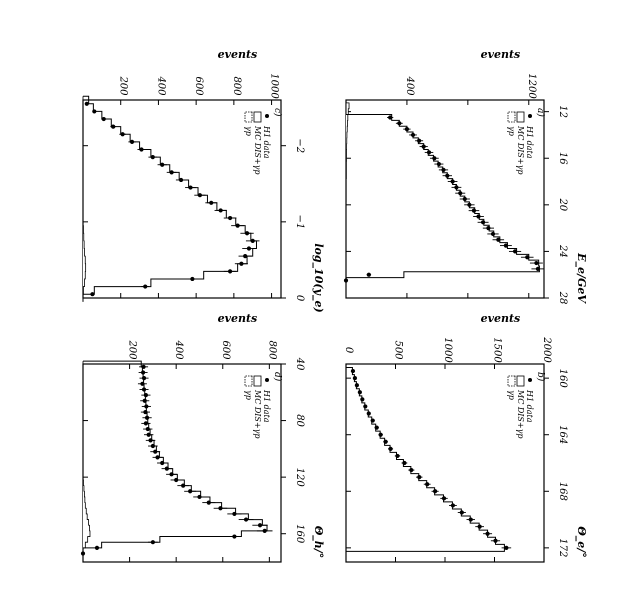  Describe the element at coordinates (546, 349) in the screenshot. I see `y-tick-label: 2000` at that location.